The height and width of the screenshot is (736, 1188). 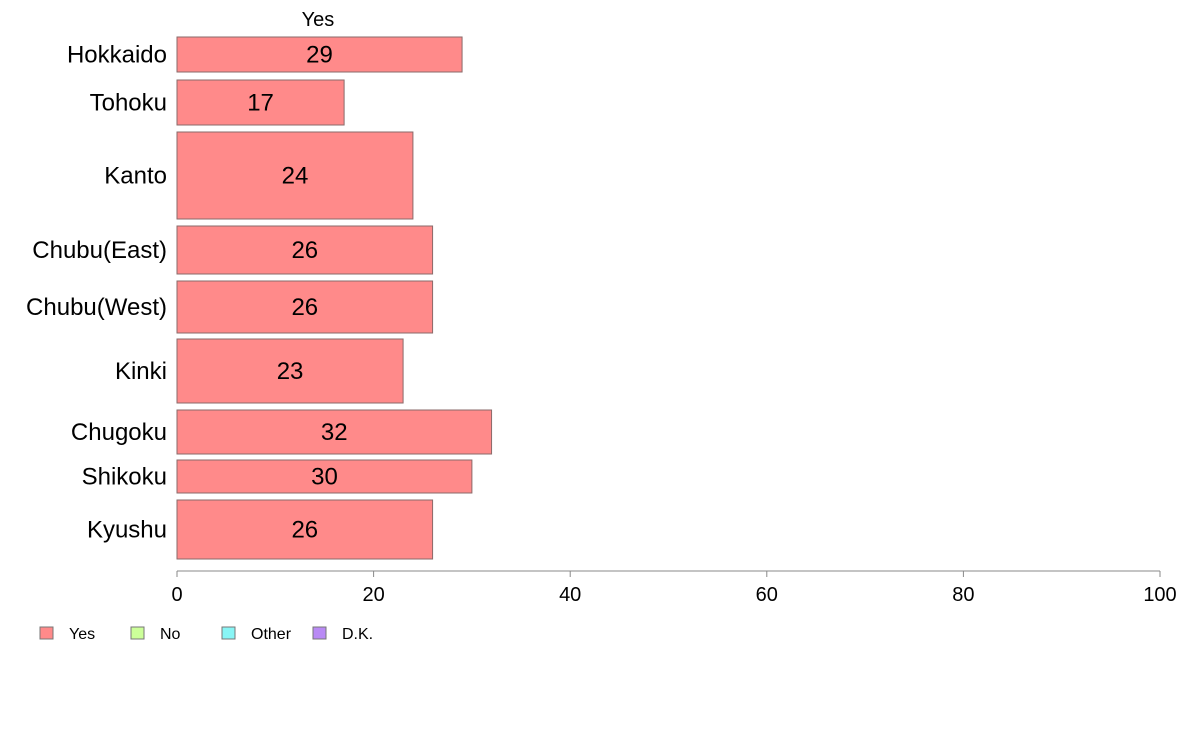 What do you see at coordinates (674, 588) in the screenshot?
I see `x-axis: 0 20 40 60 80 100` at bounding box center [674, 588].